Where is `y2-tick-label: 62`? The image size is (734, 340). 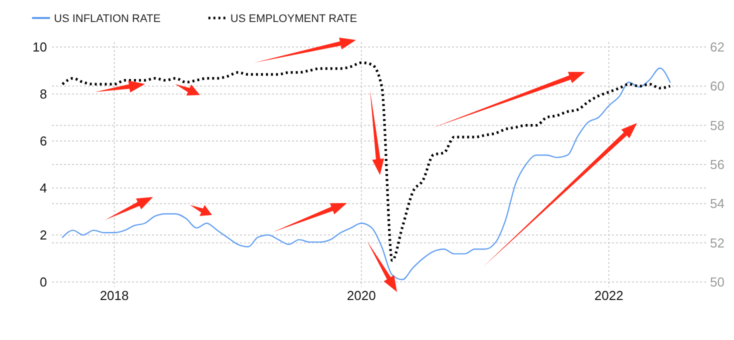
y2-tick-label: 62 is located at coordinates (717, 47).